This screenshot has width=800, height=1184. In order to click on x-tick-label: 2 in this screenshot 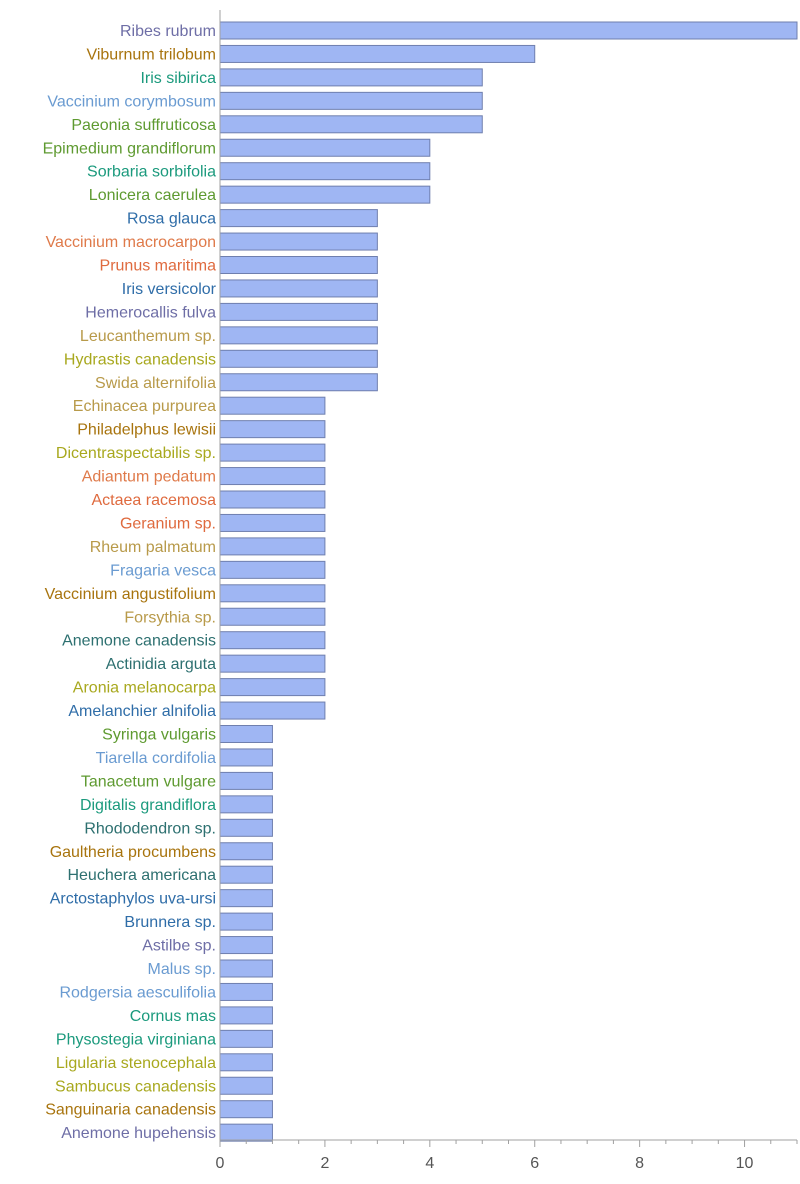, I will do `click(324, 1163)`.